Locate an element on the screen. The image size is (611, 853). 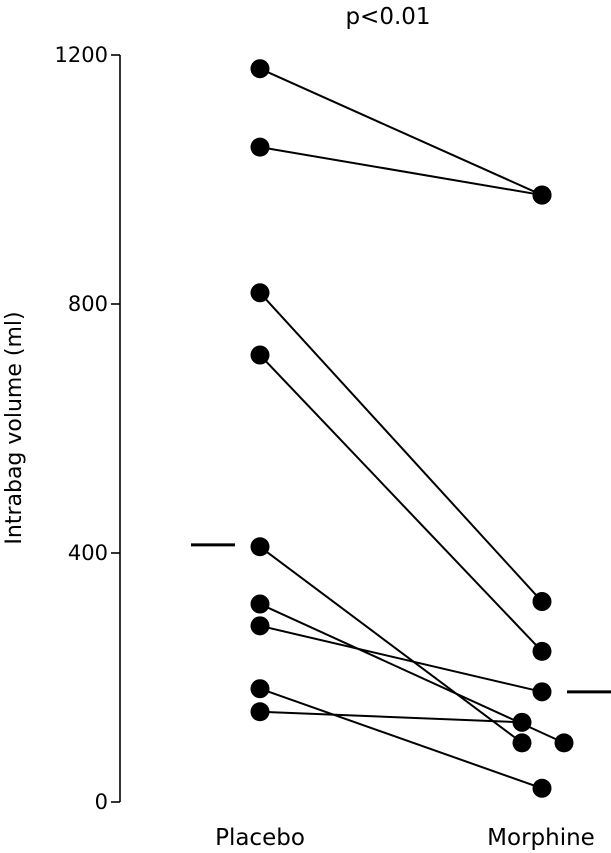
y-tick-label: 1200 is located at coordinates (81, 55).